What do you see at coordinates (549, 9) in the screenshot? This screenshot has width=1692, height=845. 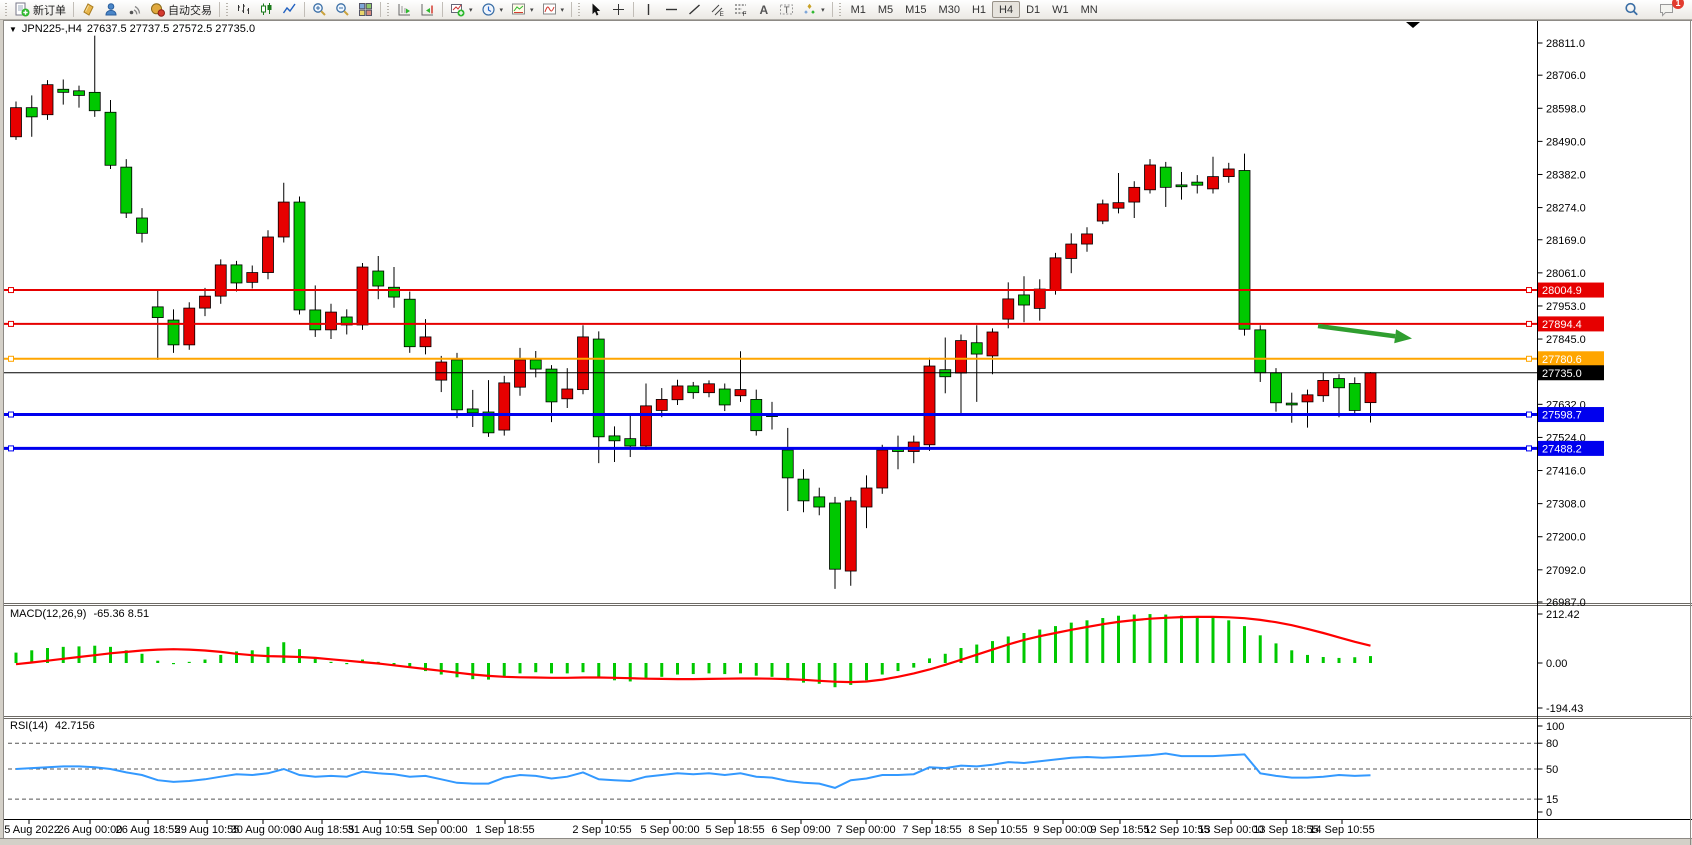 I see `indicators-icon` at bounding box center [549, 9].